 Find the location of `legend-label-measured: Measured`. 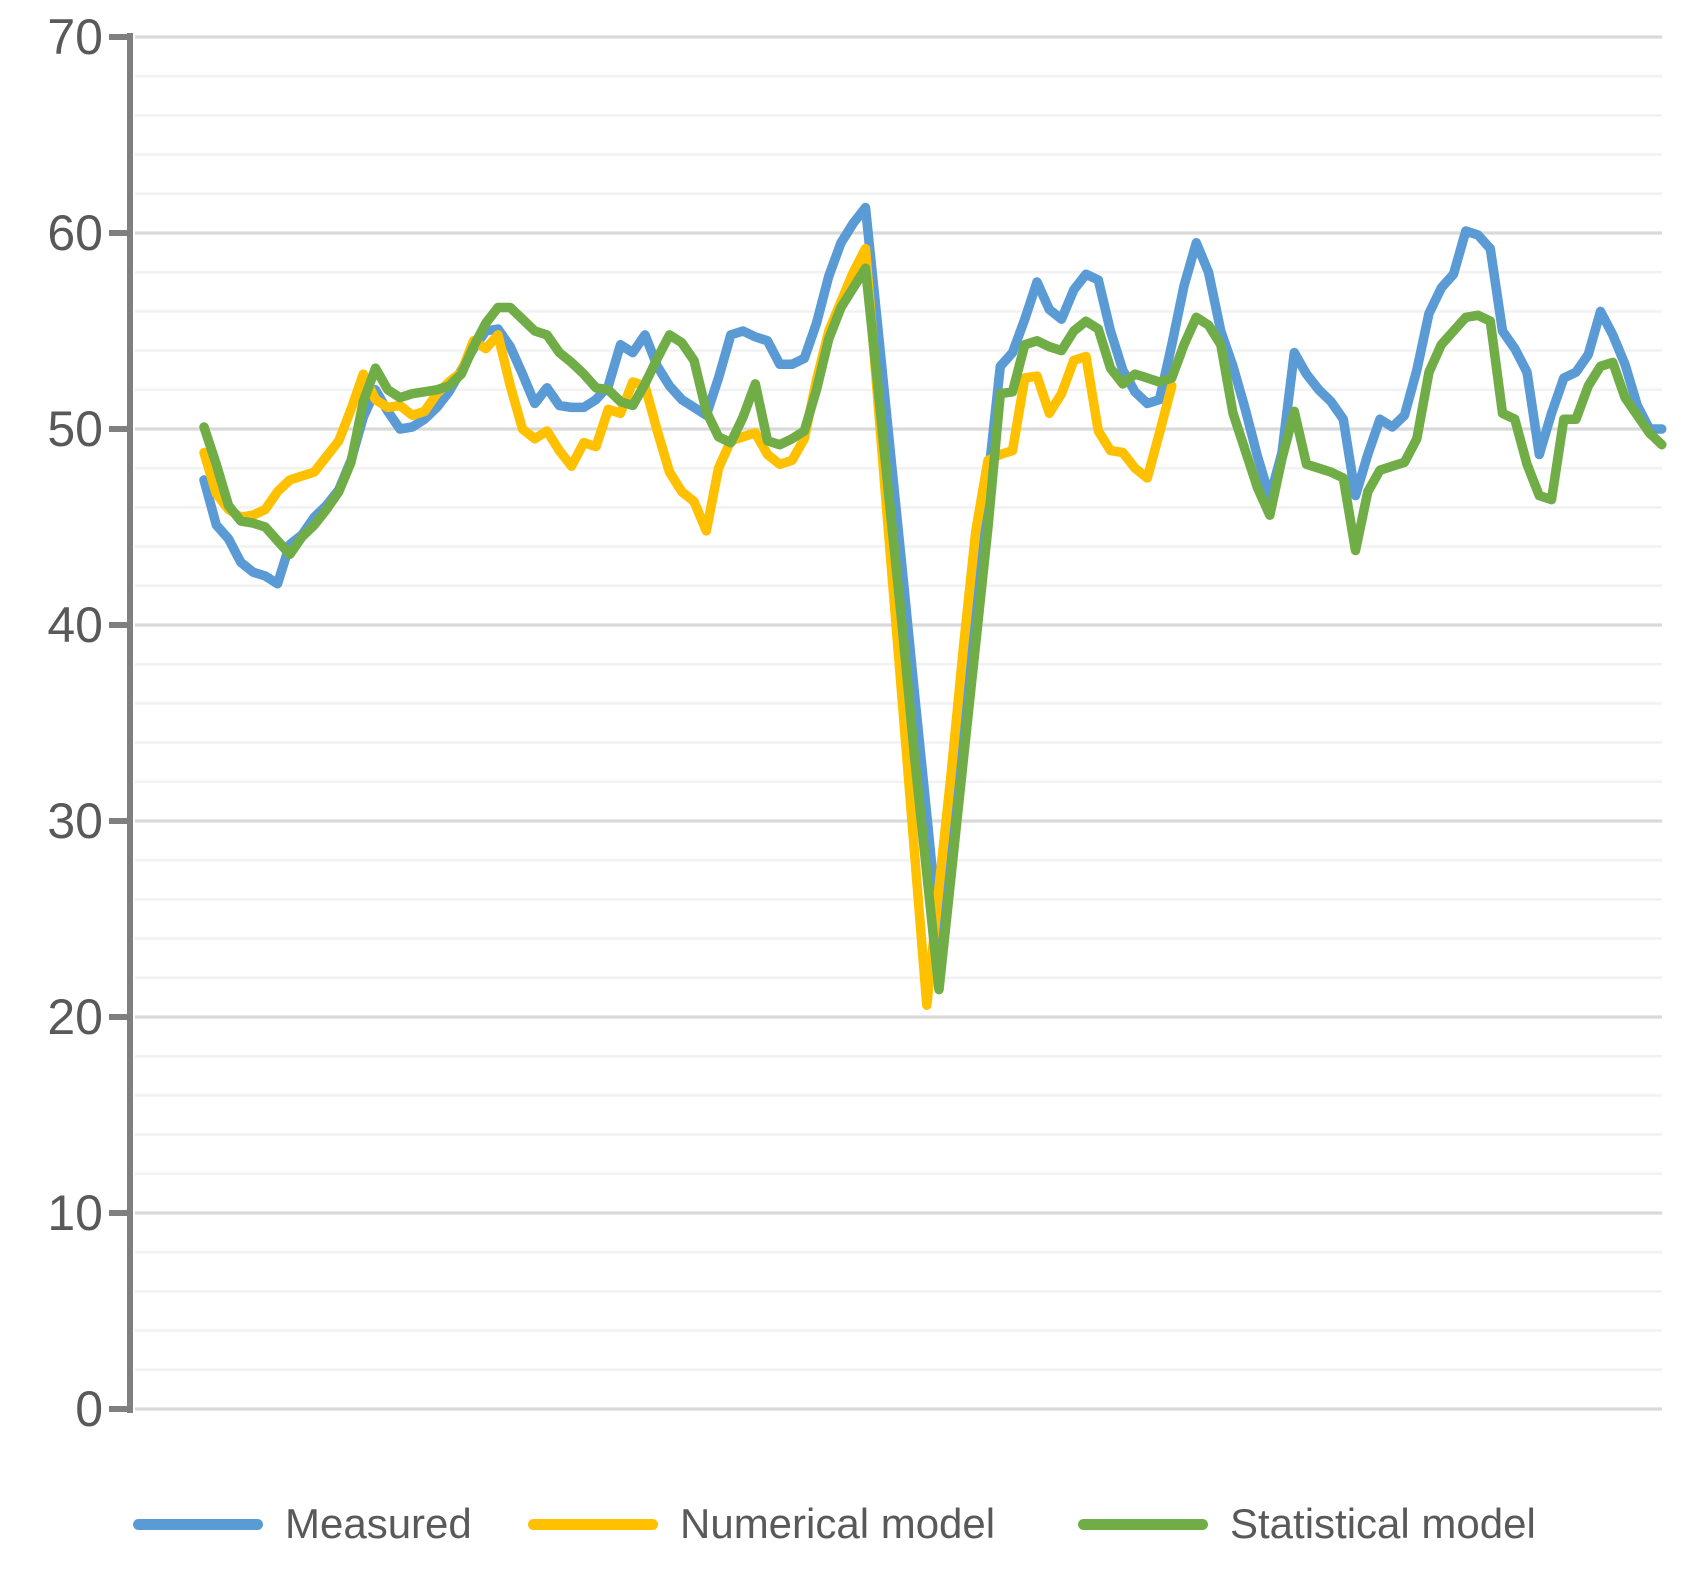

legend-label-measured: Measured is located at coordinates (378, 1523).